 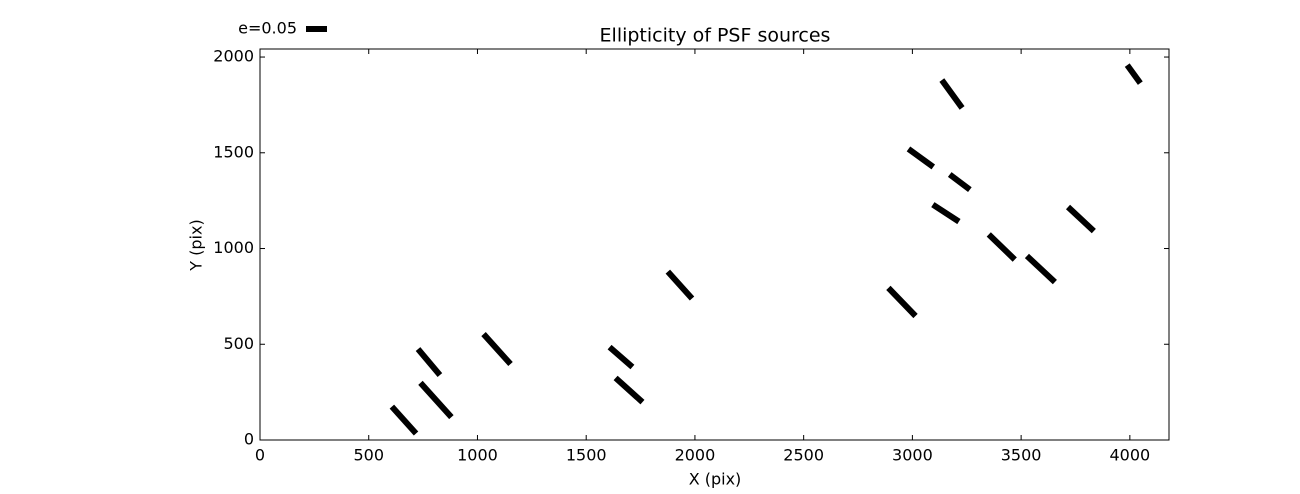 What do you see at coordinates (249, 439) in the screenshot?
I see `y-tick-label: 0` at bounding box center [249, 439].